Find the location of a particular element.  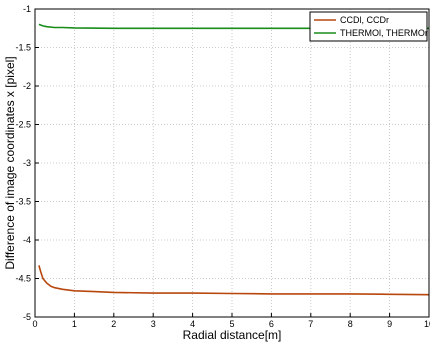

x-tick-label: 4 is located at coordinates (192, 324).